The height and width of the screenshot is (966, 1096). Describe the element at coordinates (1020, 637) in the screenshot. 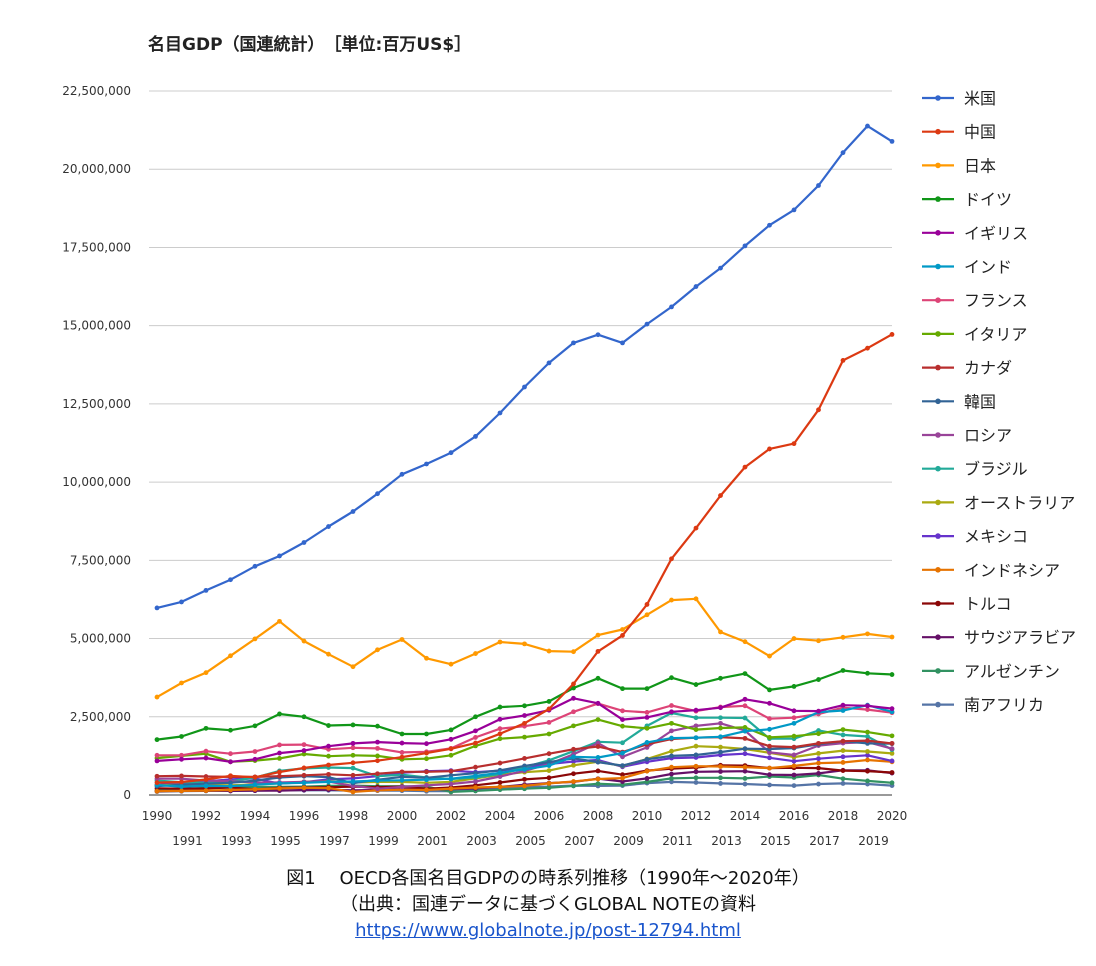

I see `legend-label: サウジアラビア` at that location.